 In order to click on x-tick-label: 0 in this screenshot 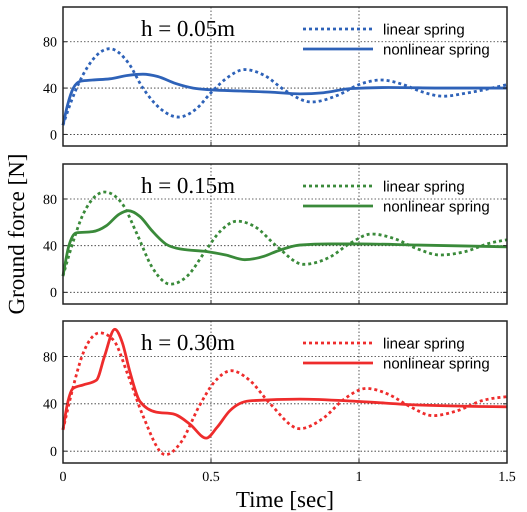, I will do `click(63, 477)`.